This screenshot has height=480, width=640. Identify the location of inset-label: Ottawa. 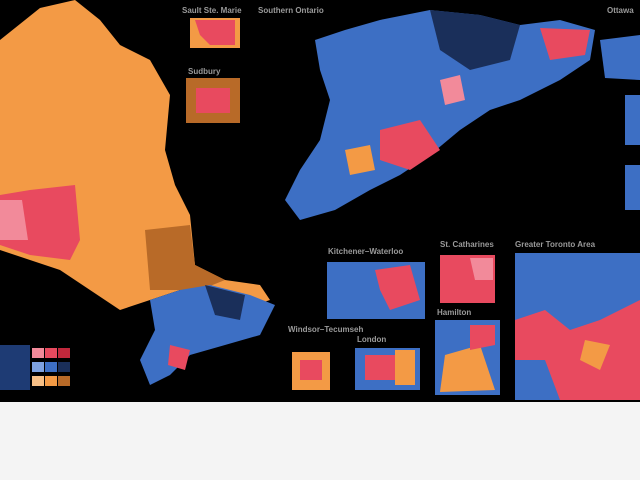
(620, 10).